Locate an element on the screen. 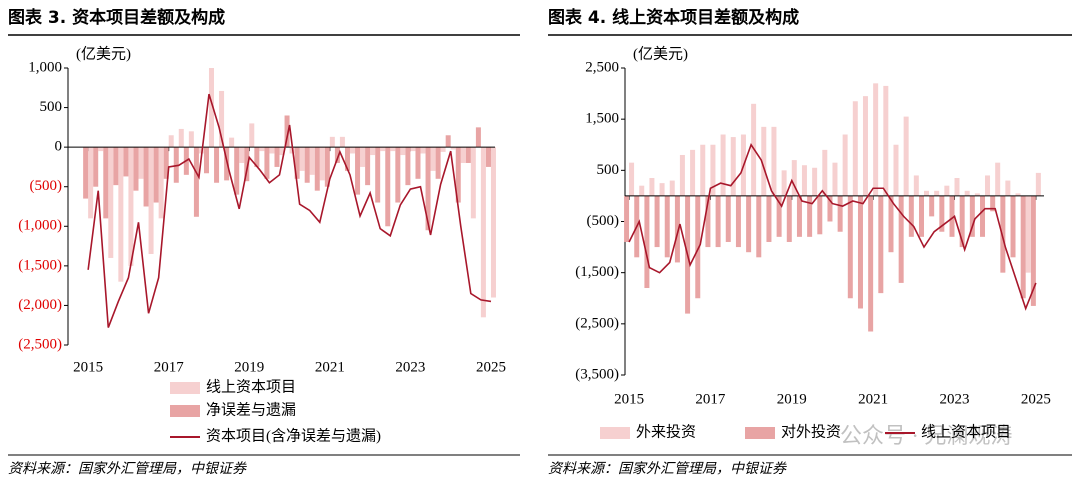  source: 资料来源：国家外汇管理局，中银证券 is located at coordinates (667, 469).